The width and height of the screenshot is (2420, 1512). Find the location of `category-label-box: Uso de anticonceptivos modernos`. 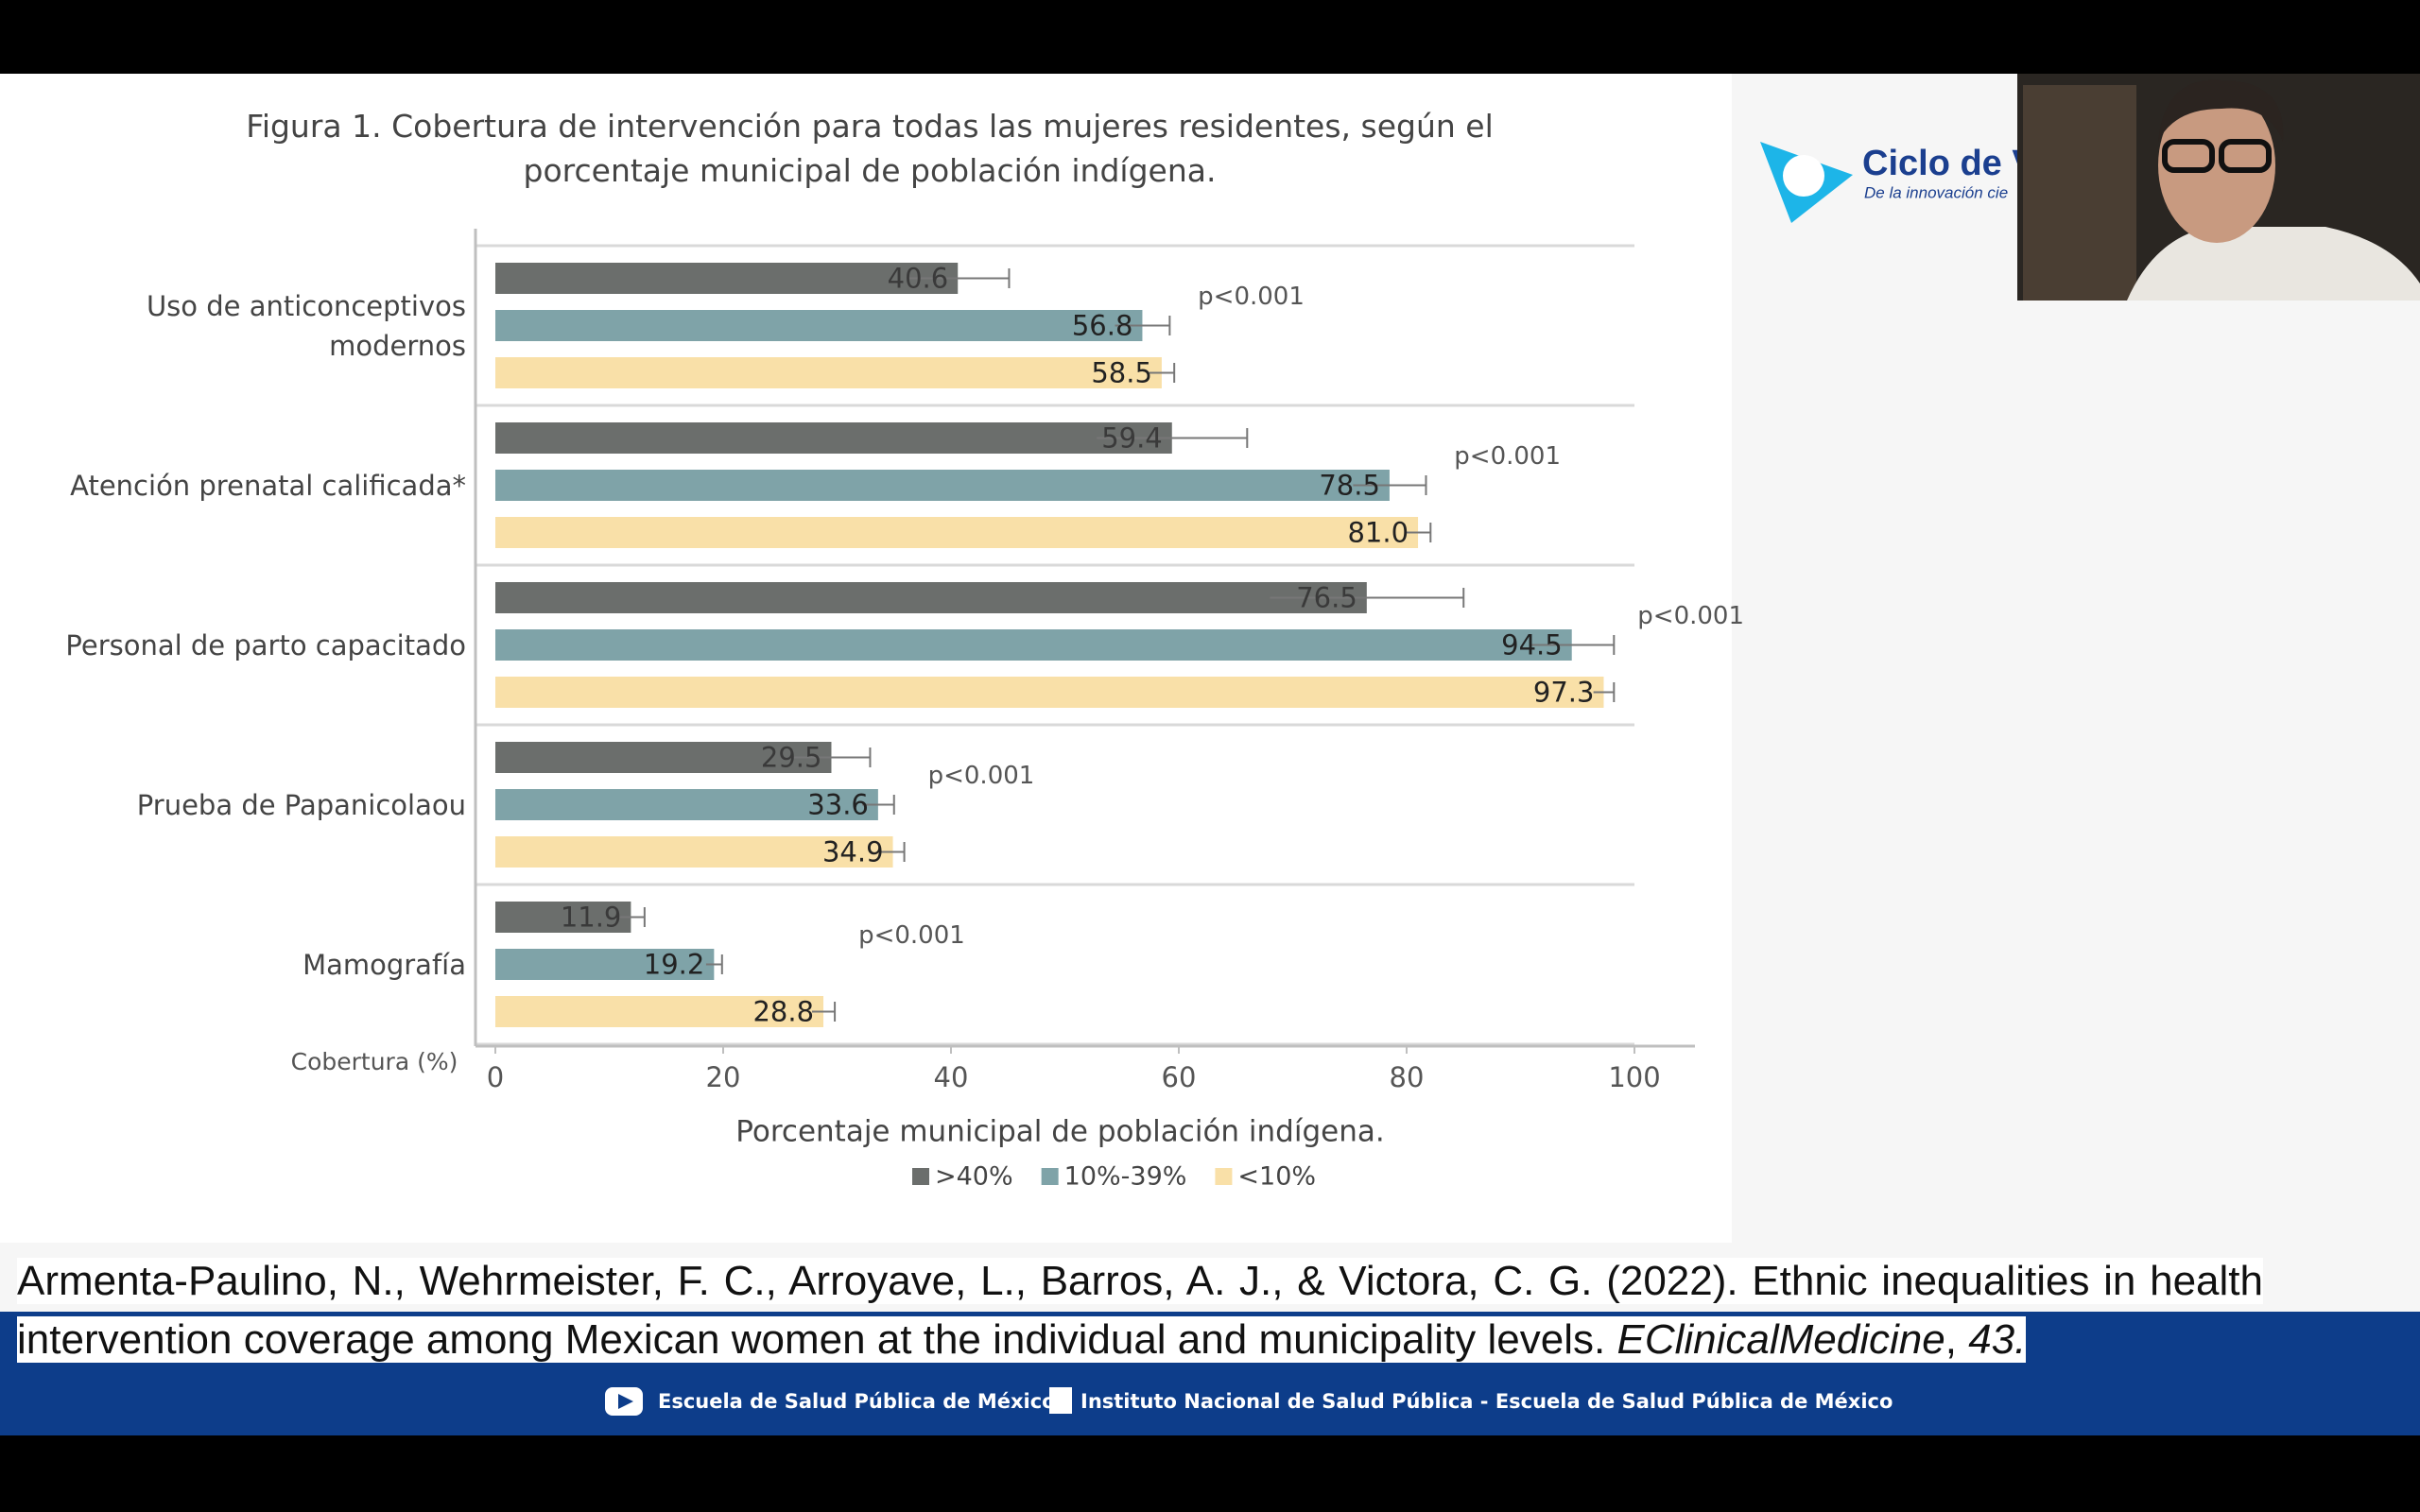

category-label-box: Uso de anticonceptivos modernos is located at coordinates (306, 325).